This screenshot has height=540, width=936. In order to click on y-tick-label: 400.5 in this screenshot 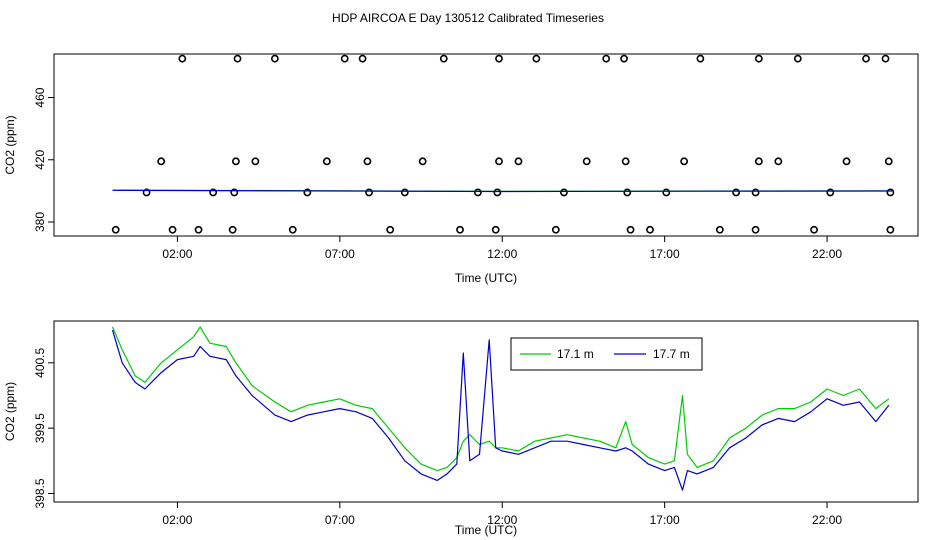, I will do `click(40, 362)`.